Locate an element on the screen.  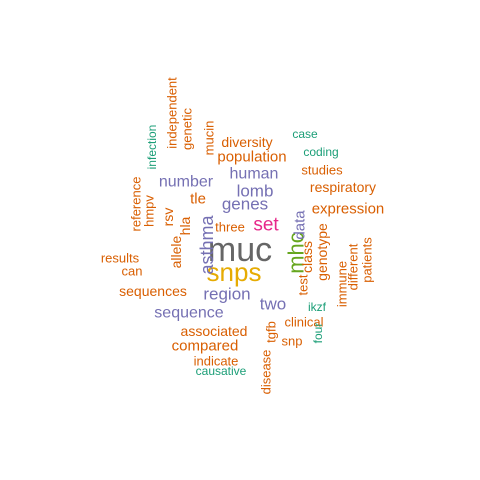
word-causative: causative is located at coordinates (221, 371).